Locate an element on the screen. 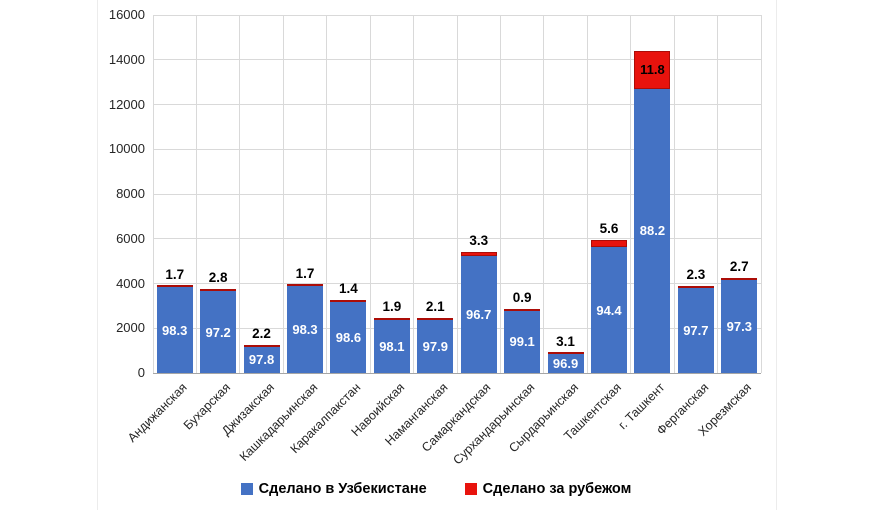 The height and width of the screenshot is (510, 874). bar-segment-domestic: 97.7 is located at coordinates (695, 330).